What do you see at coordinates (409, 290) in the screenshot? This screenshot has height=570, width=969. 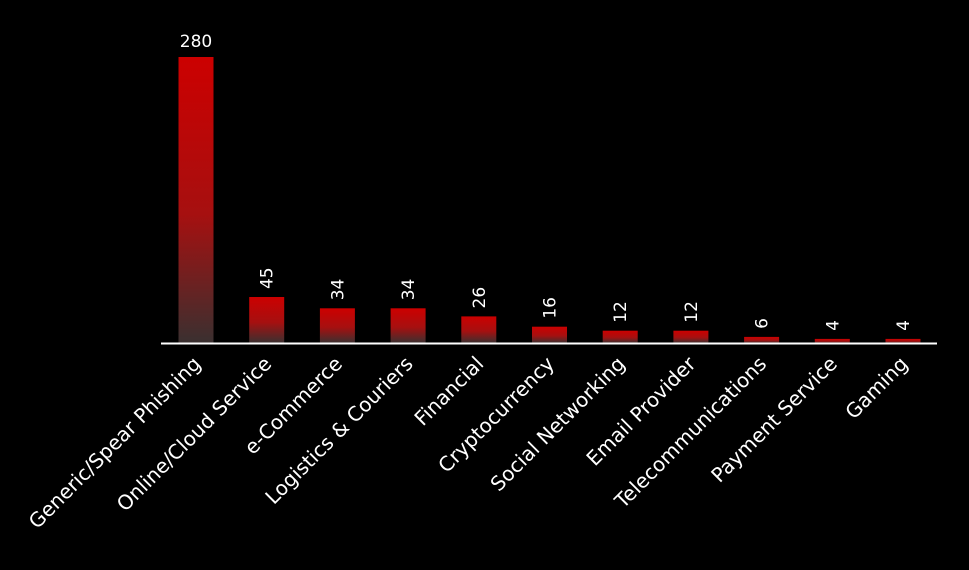 I see `value-label-3: 34` at bounding box center [409, 290].